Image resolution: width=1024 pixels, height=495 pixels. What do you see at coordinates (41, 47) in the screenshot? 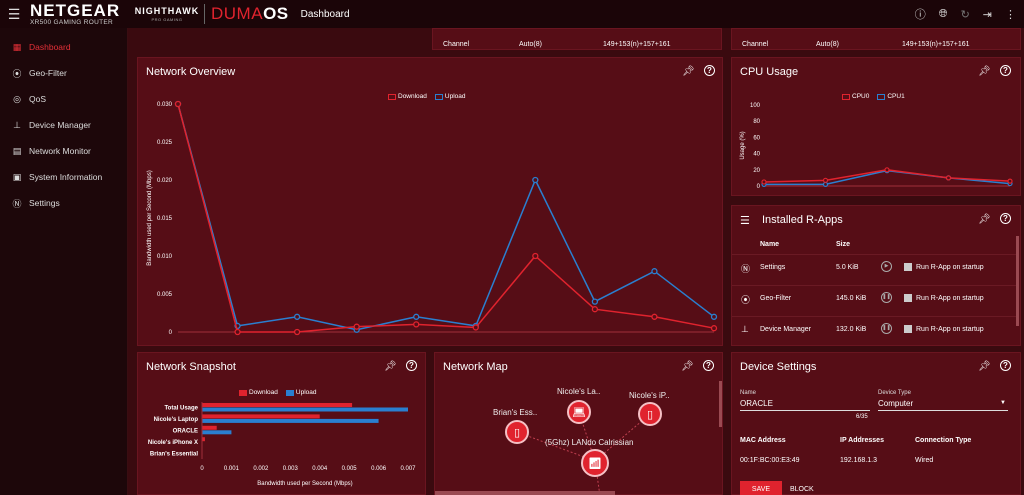
I see `sidebar-item-dashboard: ▦ Dashboard` at bounding box center [41, 47].